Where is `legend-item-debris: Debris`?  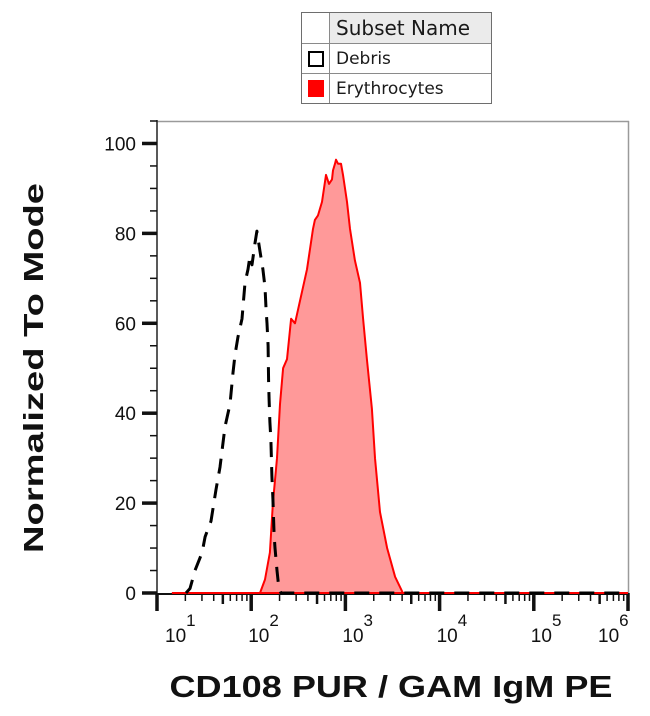 legend-item-debris: Debris is located at coordinates (396, 58).